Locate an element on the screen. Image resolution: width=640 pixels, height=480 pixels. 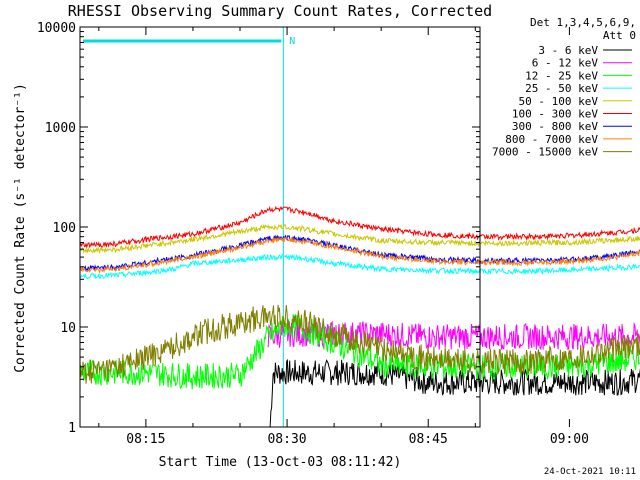
x-tick-label: 08:30 is located at coordinates (286, 439).